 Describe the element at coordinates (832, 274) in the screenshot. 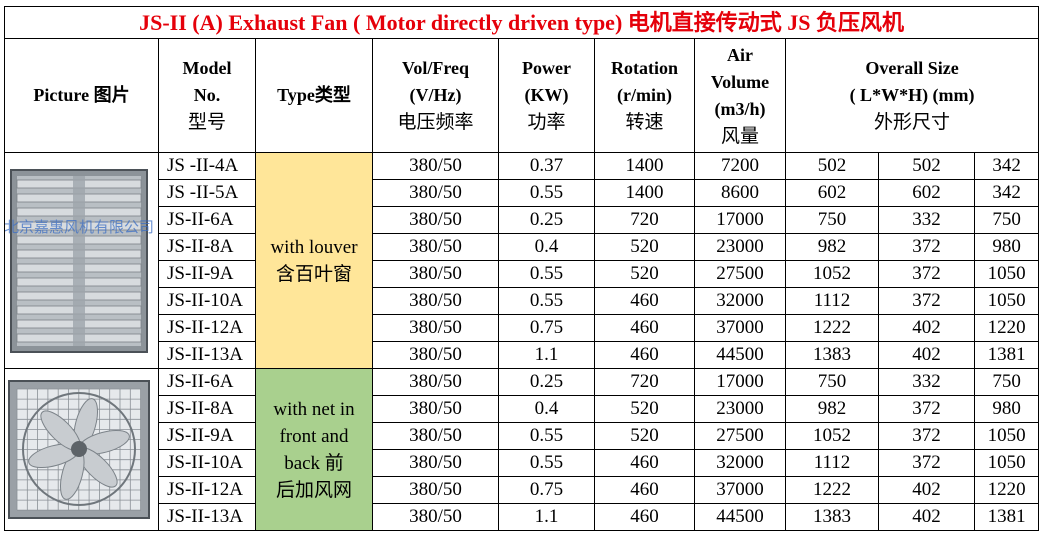

I see `length-cell: 1052` at that location.